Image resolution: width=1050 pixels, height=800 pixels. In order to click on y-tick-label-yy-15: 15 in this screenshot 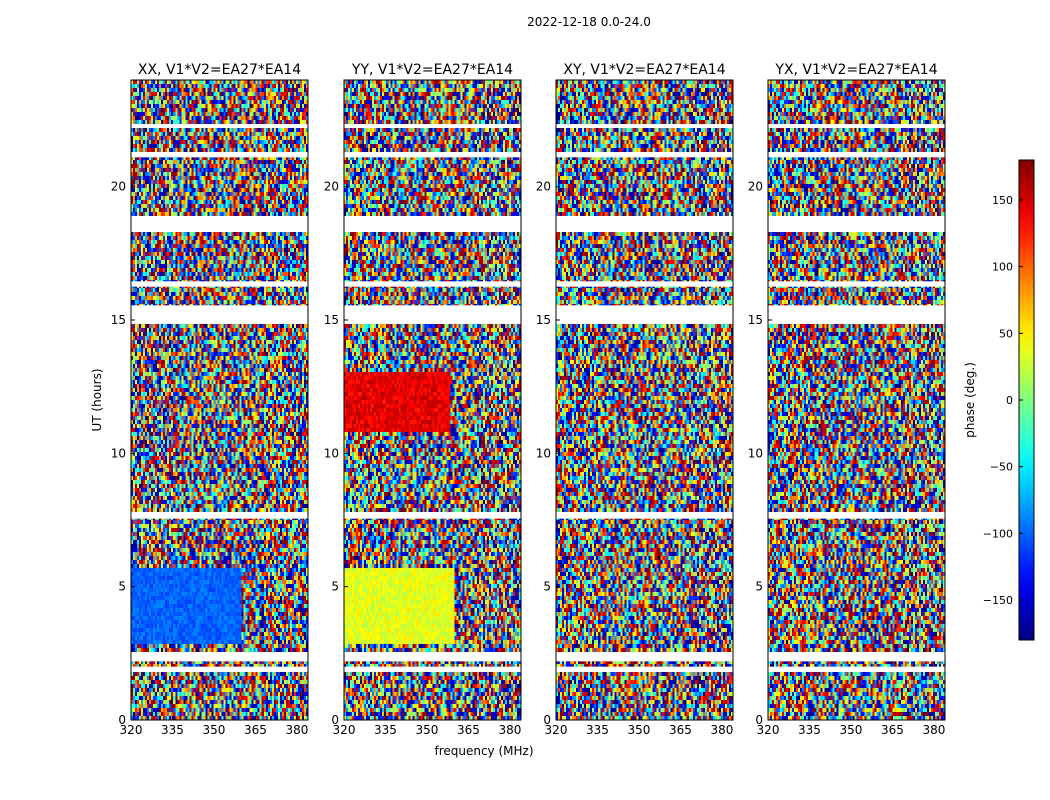, I will do `click(331, 320)`.